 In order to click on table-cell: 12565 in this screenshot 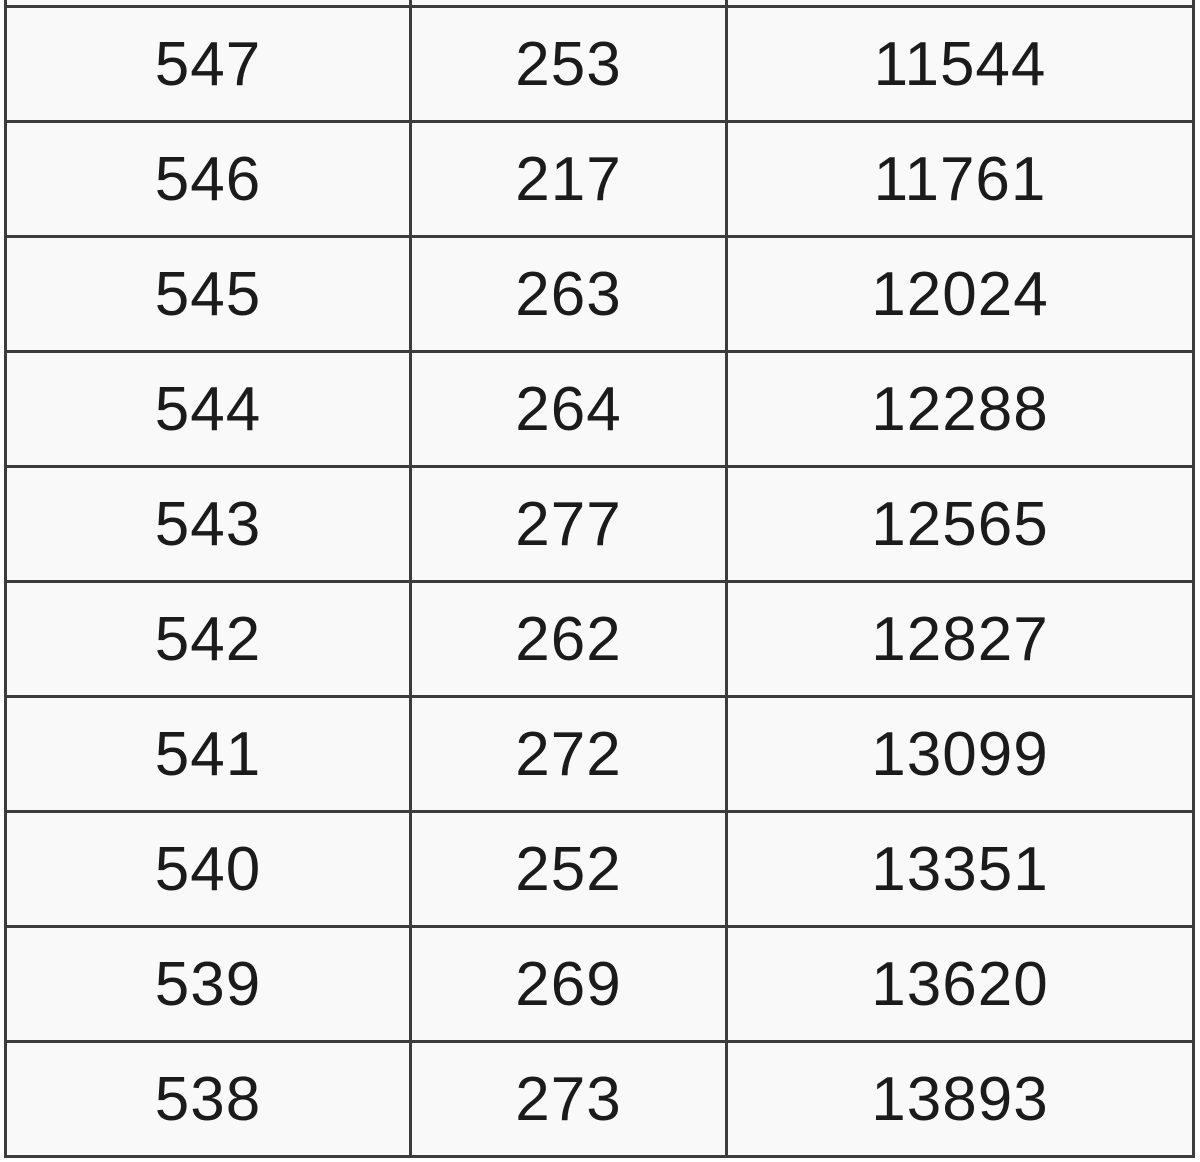, I will do `click(960, 524)`.